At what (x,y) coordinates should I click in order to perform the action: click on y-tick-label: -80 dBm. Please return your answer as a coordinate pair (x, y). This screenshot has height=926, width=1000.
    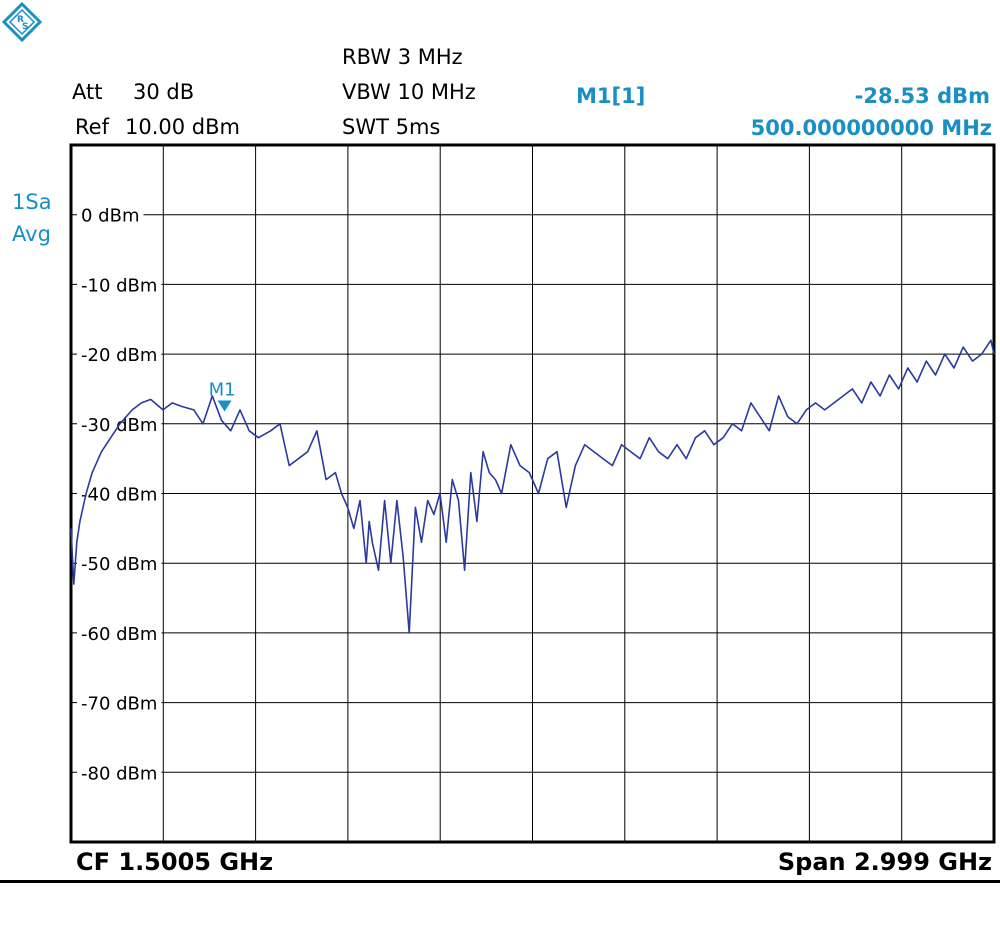
    Looking at the image, I should click on (119, 773).